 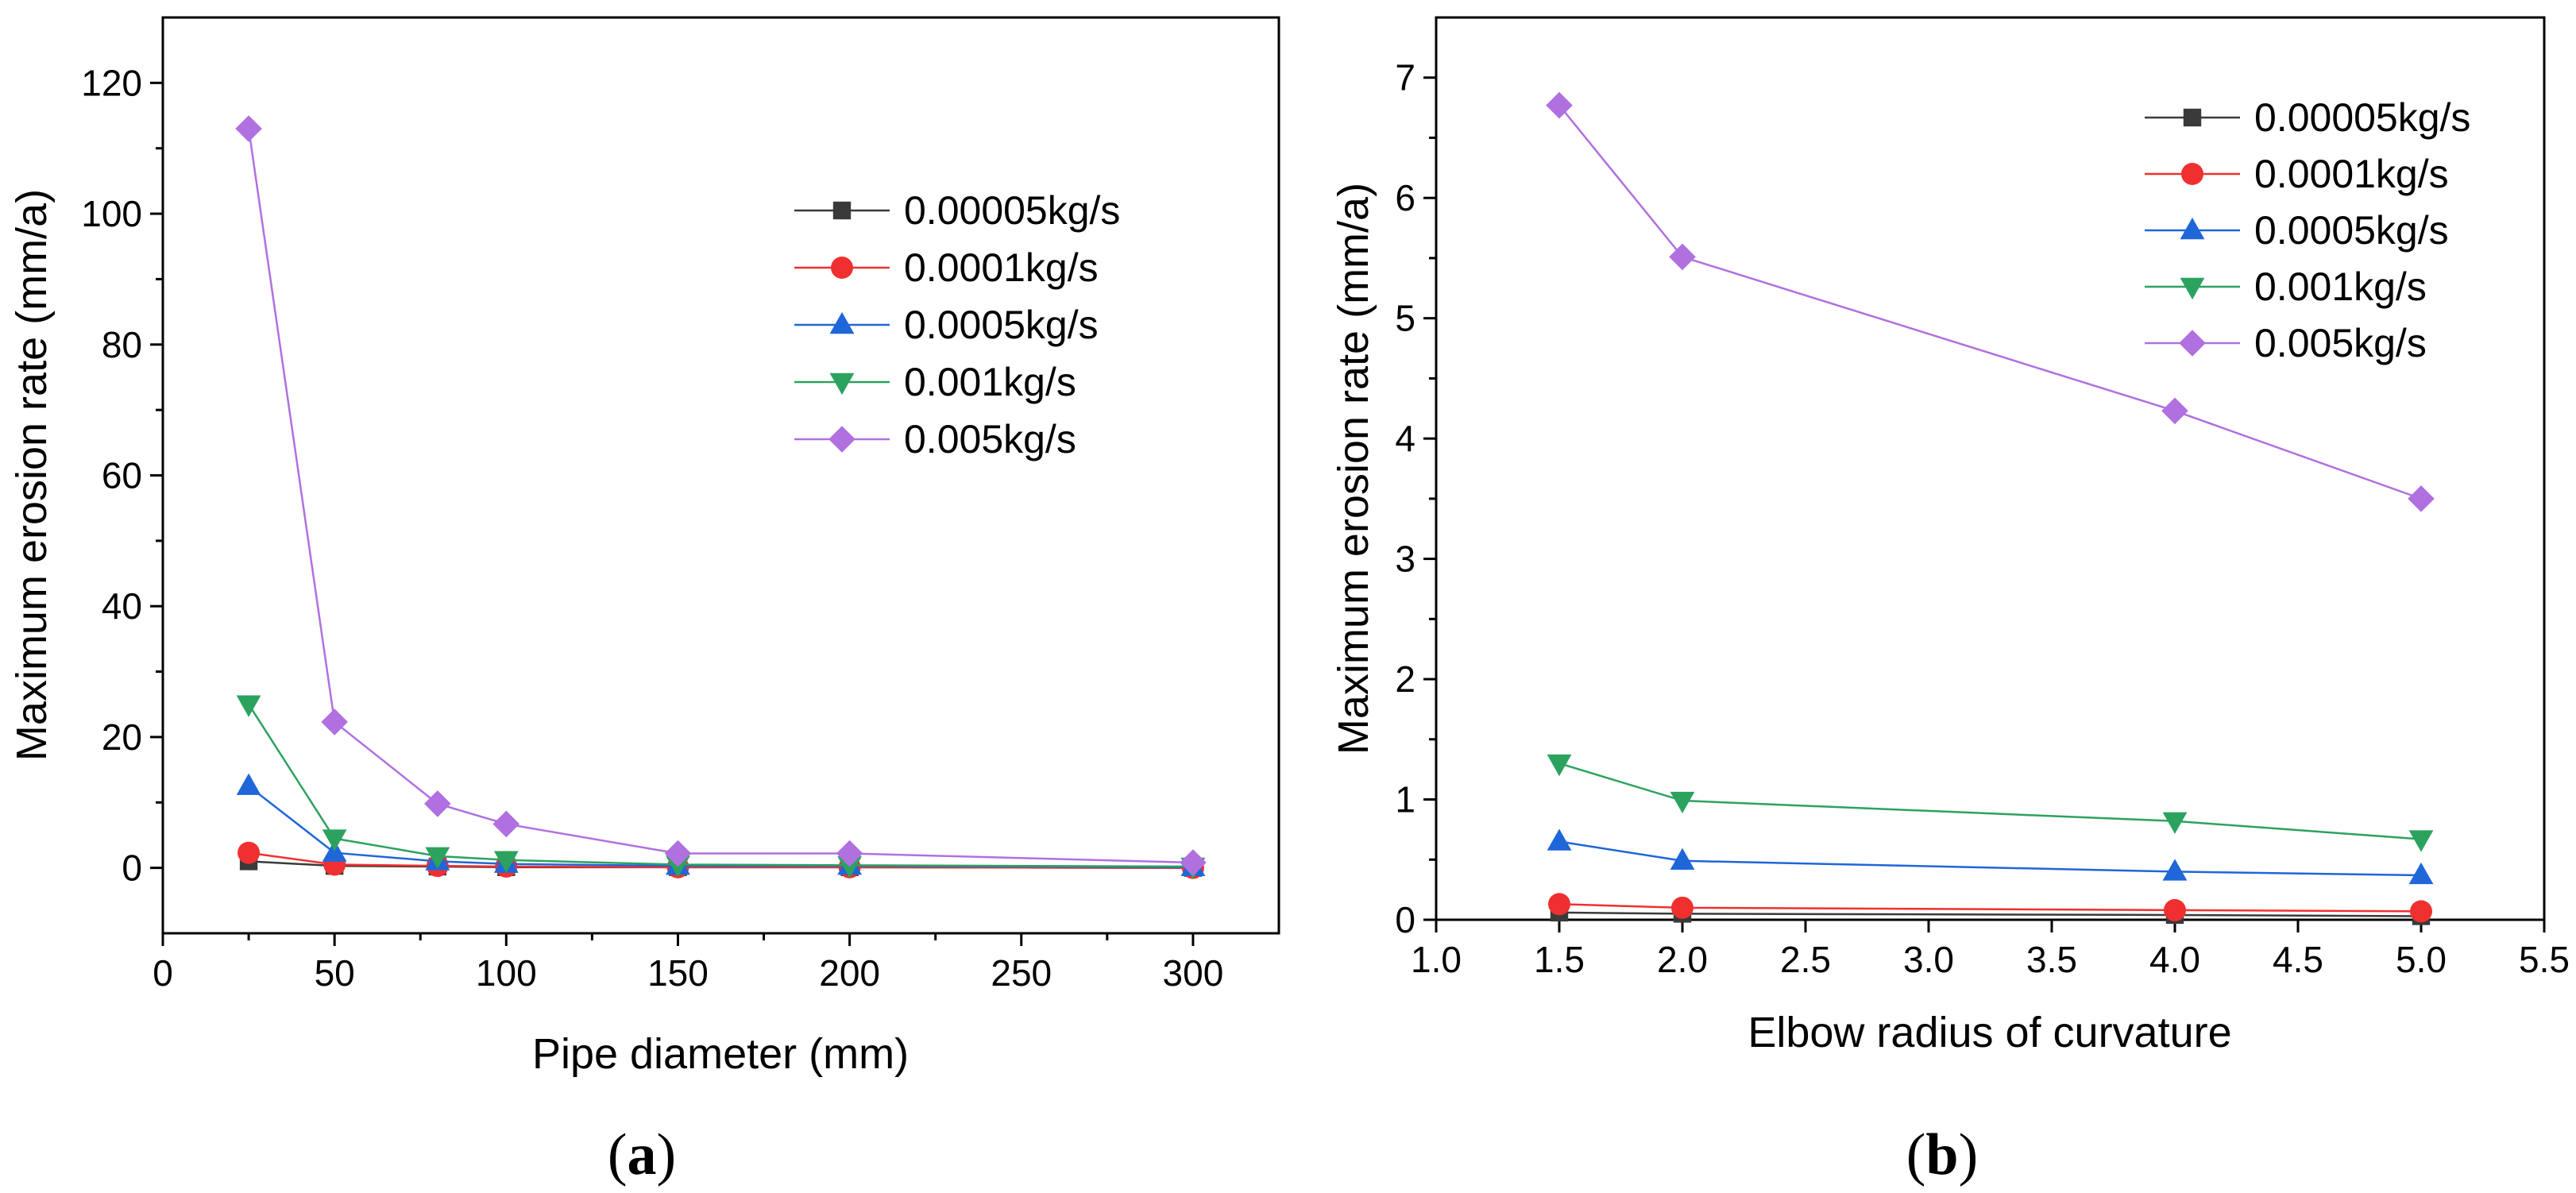 I want to click on panel-a-y-tick-label: 0, so click(x=132, y=868).